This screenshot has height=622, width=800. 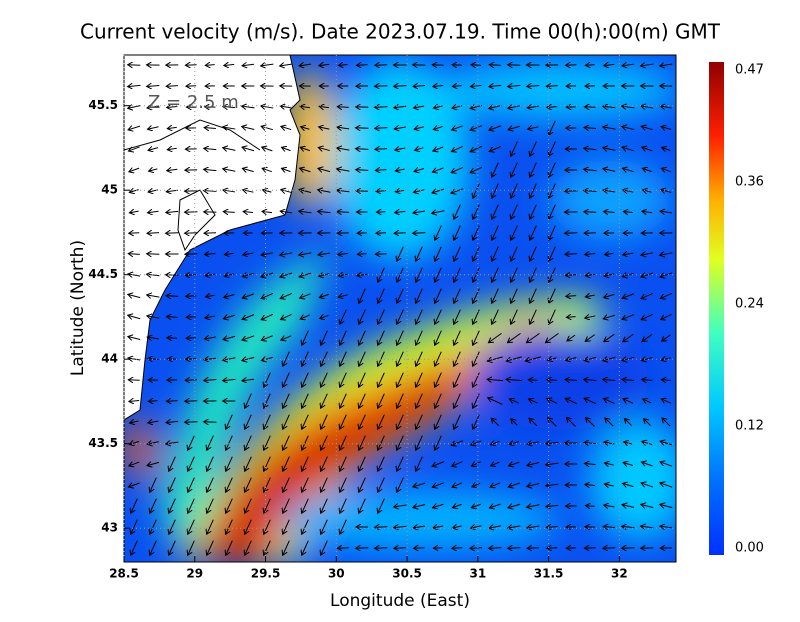 What do you see at coordinates (109, 359) in the screenshot?
I see `y-tick-label: 44` at bounding box center [109, 359].